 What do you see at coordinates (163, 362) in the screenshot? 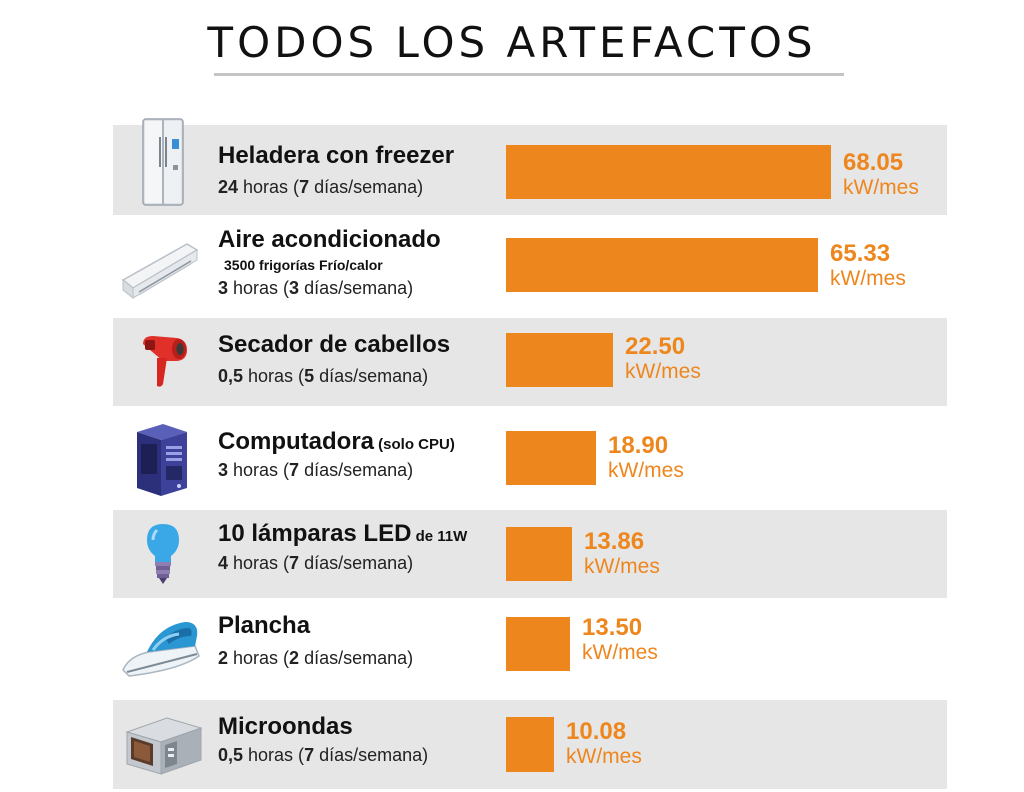
I see `hair-dryer-icon` at bounding box center [163, 362].